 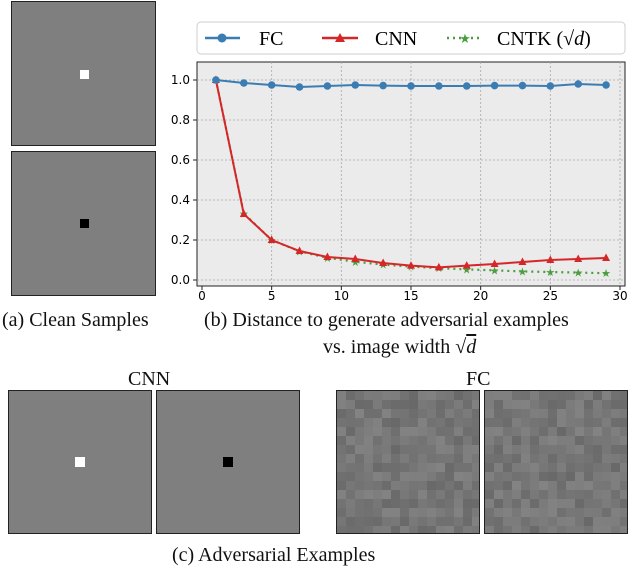 What do you see at coordinates (84, 74) in the screenshot?
I see `white-pixel` at bounding box center [84, 74].